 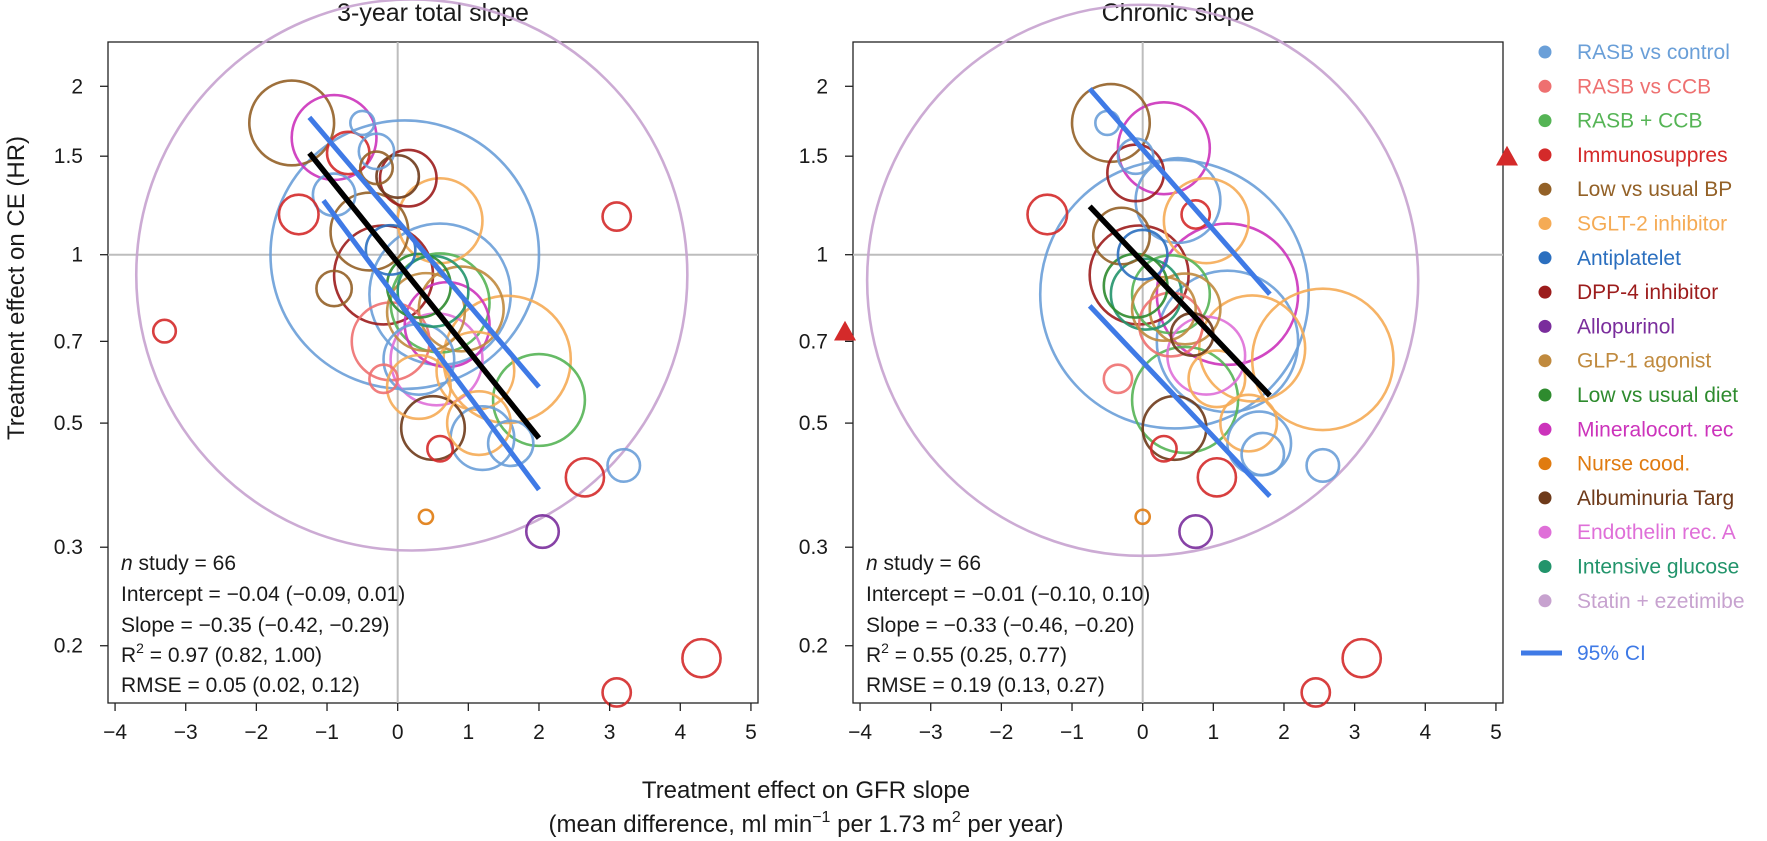 I want to click on legend-label: RASB vs CCB, so click(x=1644, y=86).